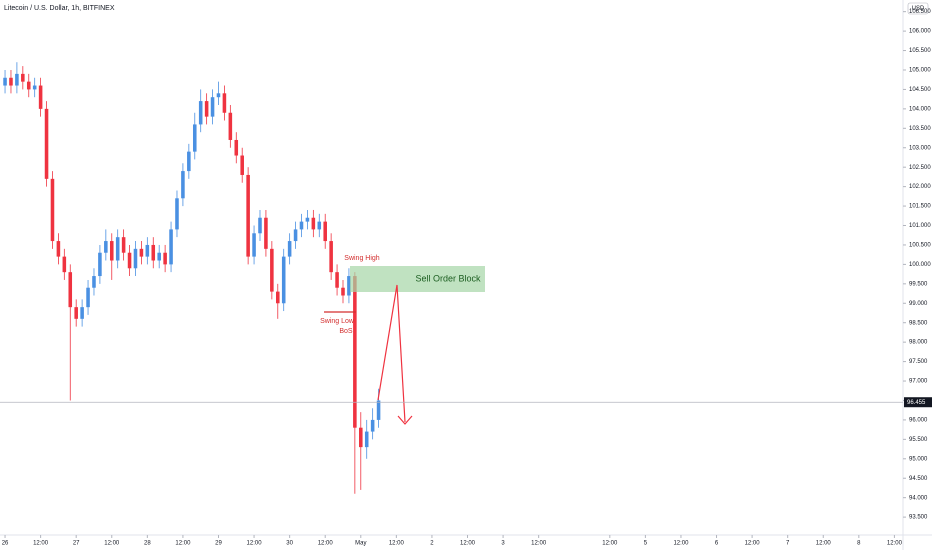  Describe the element at coordinates (920, 32) in the screenshot. I see `y-tick-label: 106.000` at that location.